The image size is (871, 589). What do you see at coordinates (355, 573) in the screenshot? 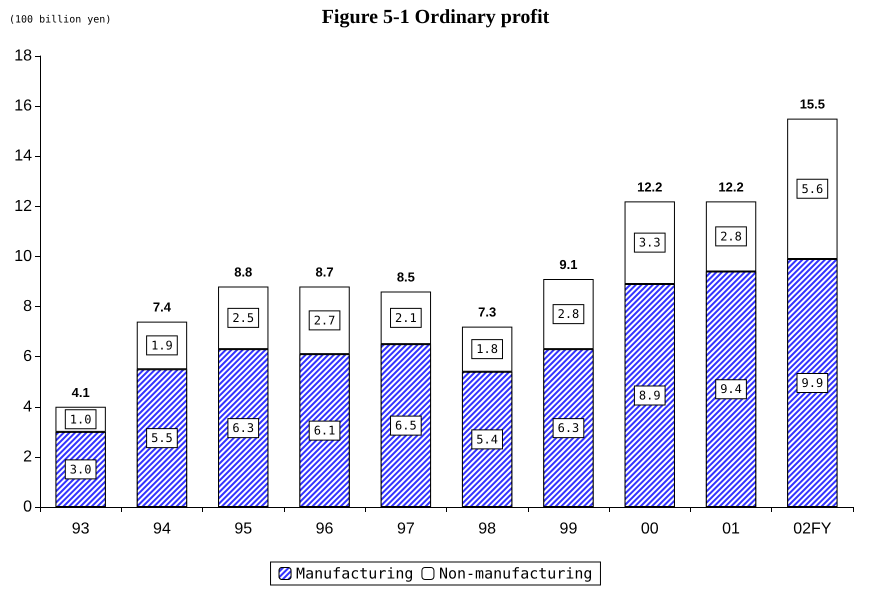
I see `legend-label: Manufacturing` at bounding box center [355, 573].